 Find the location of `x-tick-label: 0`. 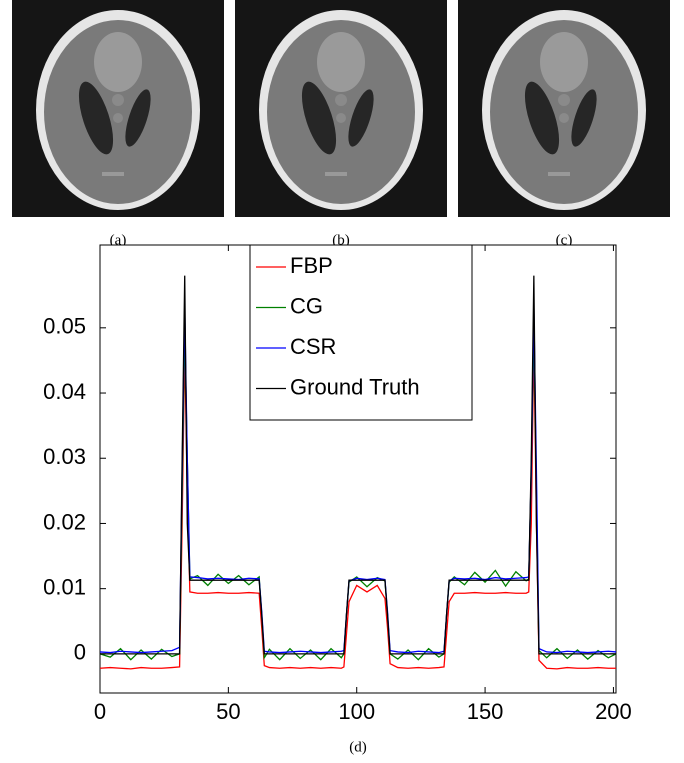

x-tick-label: 0 is located at coordinates (100, 711).